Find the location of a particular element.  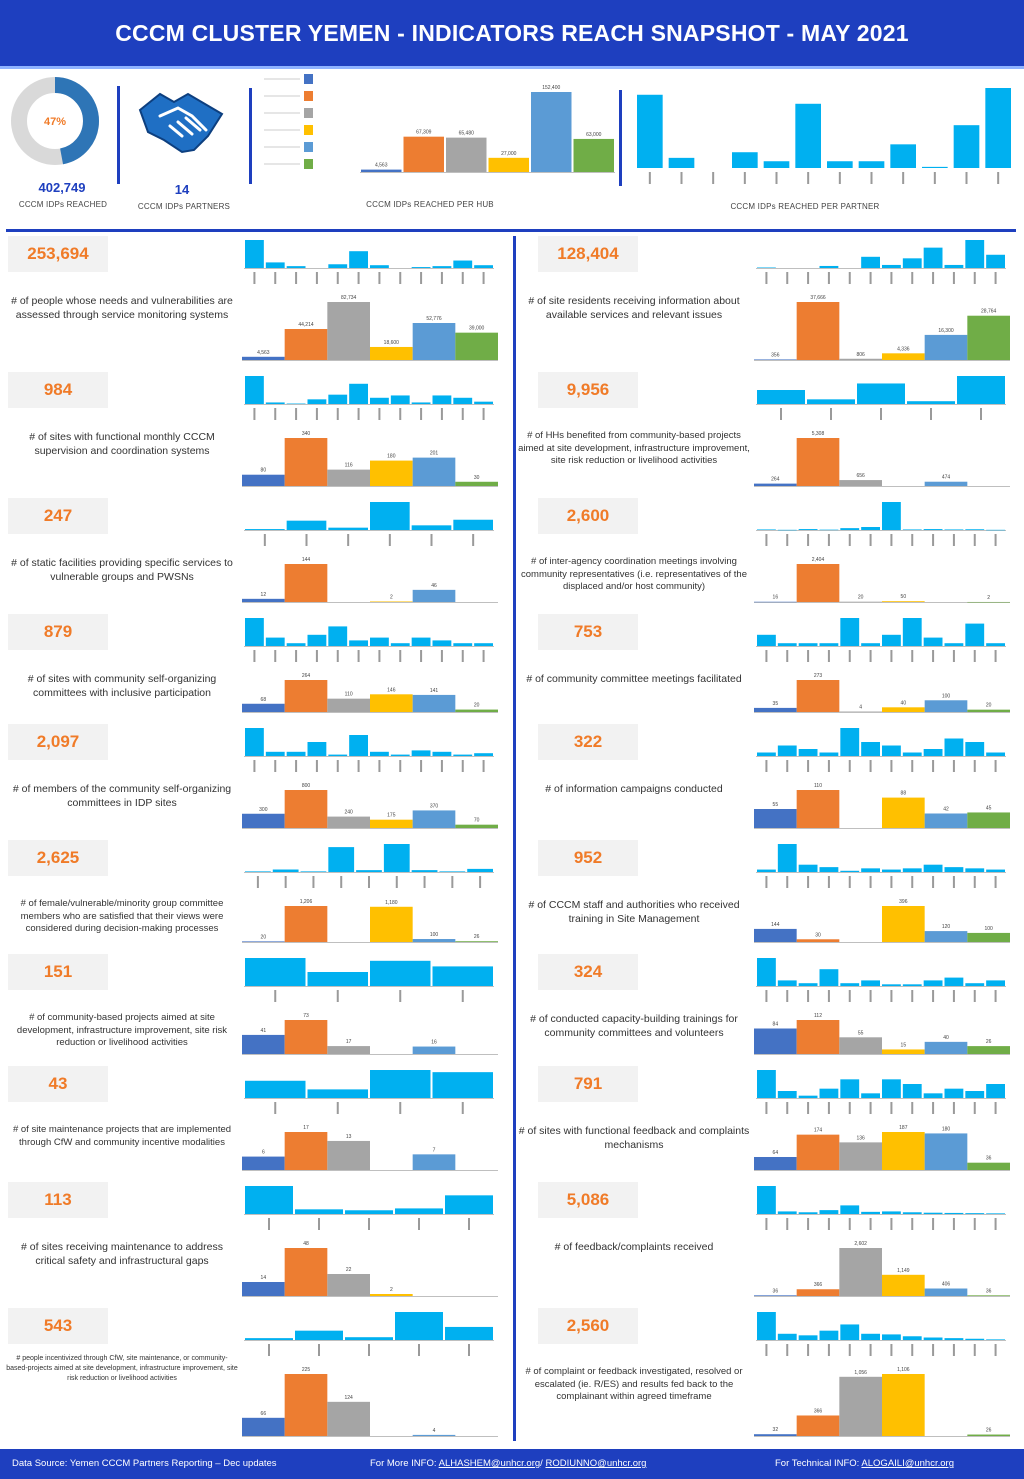

hub-chart: 4,563 67,309 65,480 27,000 152,400 63,000 is located at coordinates (487, 129).